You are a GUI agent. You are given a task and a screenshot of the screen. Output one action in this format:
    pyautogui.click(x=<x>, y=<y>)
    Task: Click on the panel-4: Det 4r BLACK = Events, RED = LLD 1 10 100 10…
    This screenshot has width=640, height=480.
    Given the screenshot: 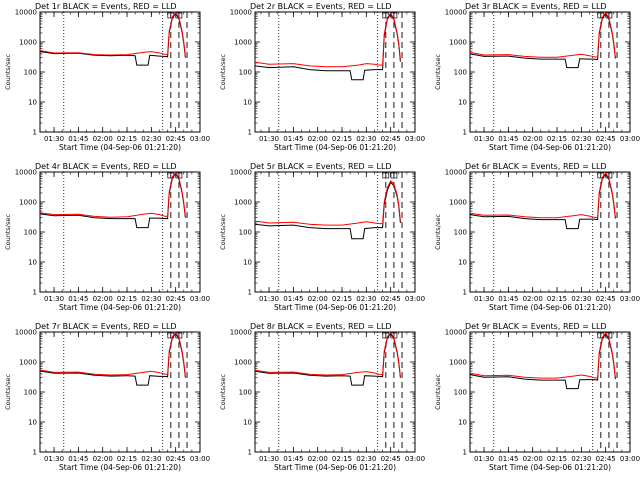 What is the action you would take?
    pyautogui.click(x=107, y=237)
    